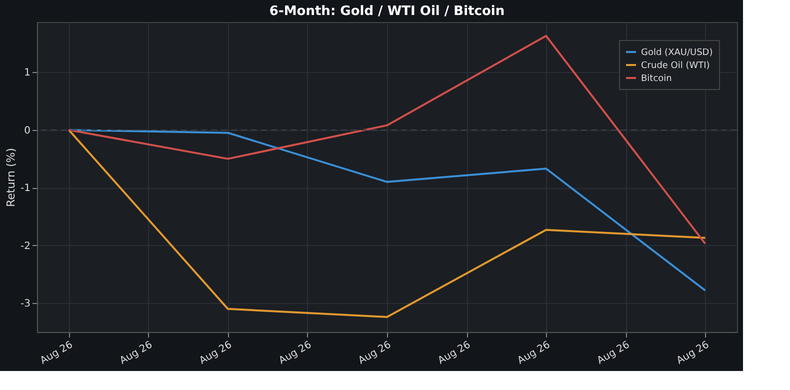 The image size is (790, 390). Describe the element at coordinates (675, 66) in the screenshot. I see `legend-label: Crude Oil (WTI)` at that location.